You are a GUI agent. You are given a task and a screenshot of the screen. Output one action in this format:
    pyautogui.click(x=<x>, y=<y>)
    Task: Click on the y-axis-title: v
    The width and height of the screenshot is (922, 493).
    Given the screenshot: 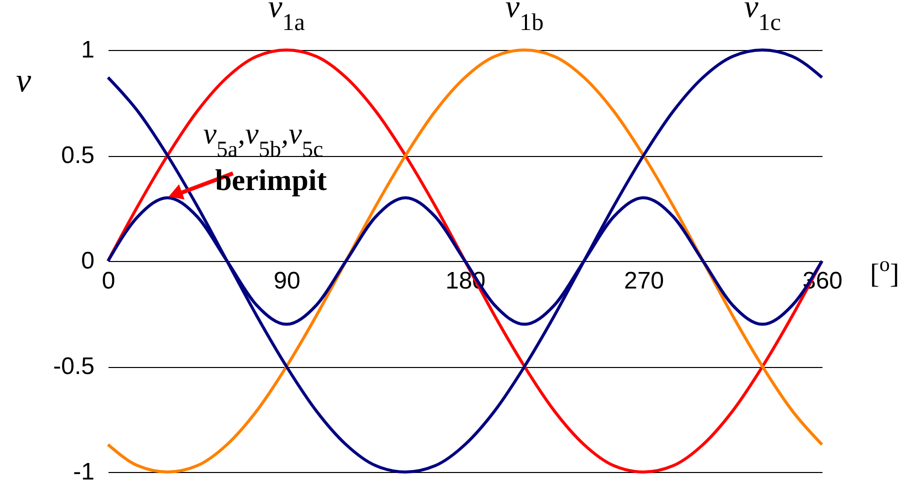 What is the action you would take?
    pyautogui.click(x=24, y=81)
    